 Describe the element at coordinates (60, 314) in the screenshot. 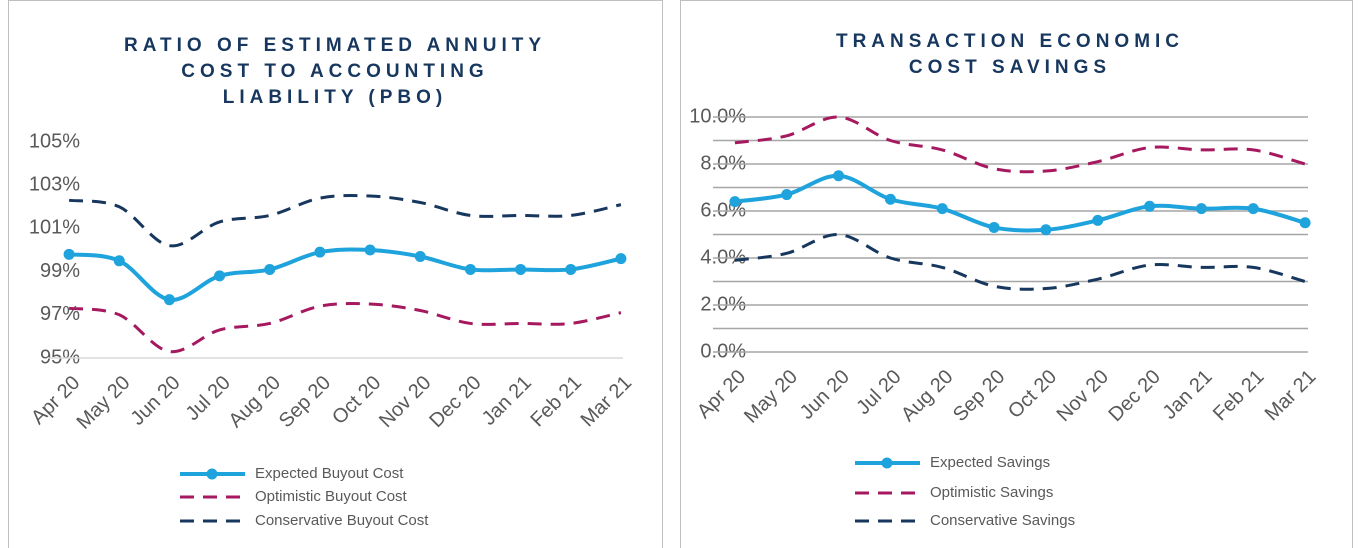

I see `y-tick-label: 97%` at that location.